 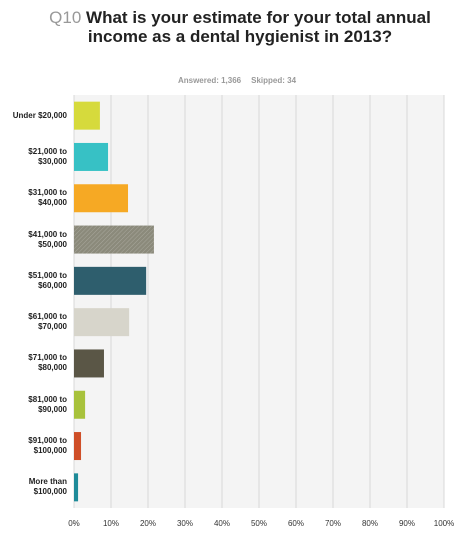 What do you see at coordinates (47, 363) in the screenshot?
I see `y-tick-label: $71,000 to $80,000` at bounding box center [47, 363].